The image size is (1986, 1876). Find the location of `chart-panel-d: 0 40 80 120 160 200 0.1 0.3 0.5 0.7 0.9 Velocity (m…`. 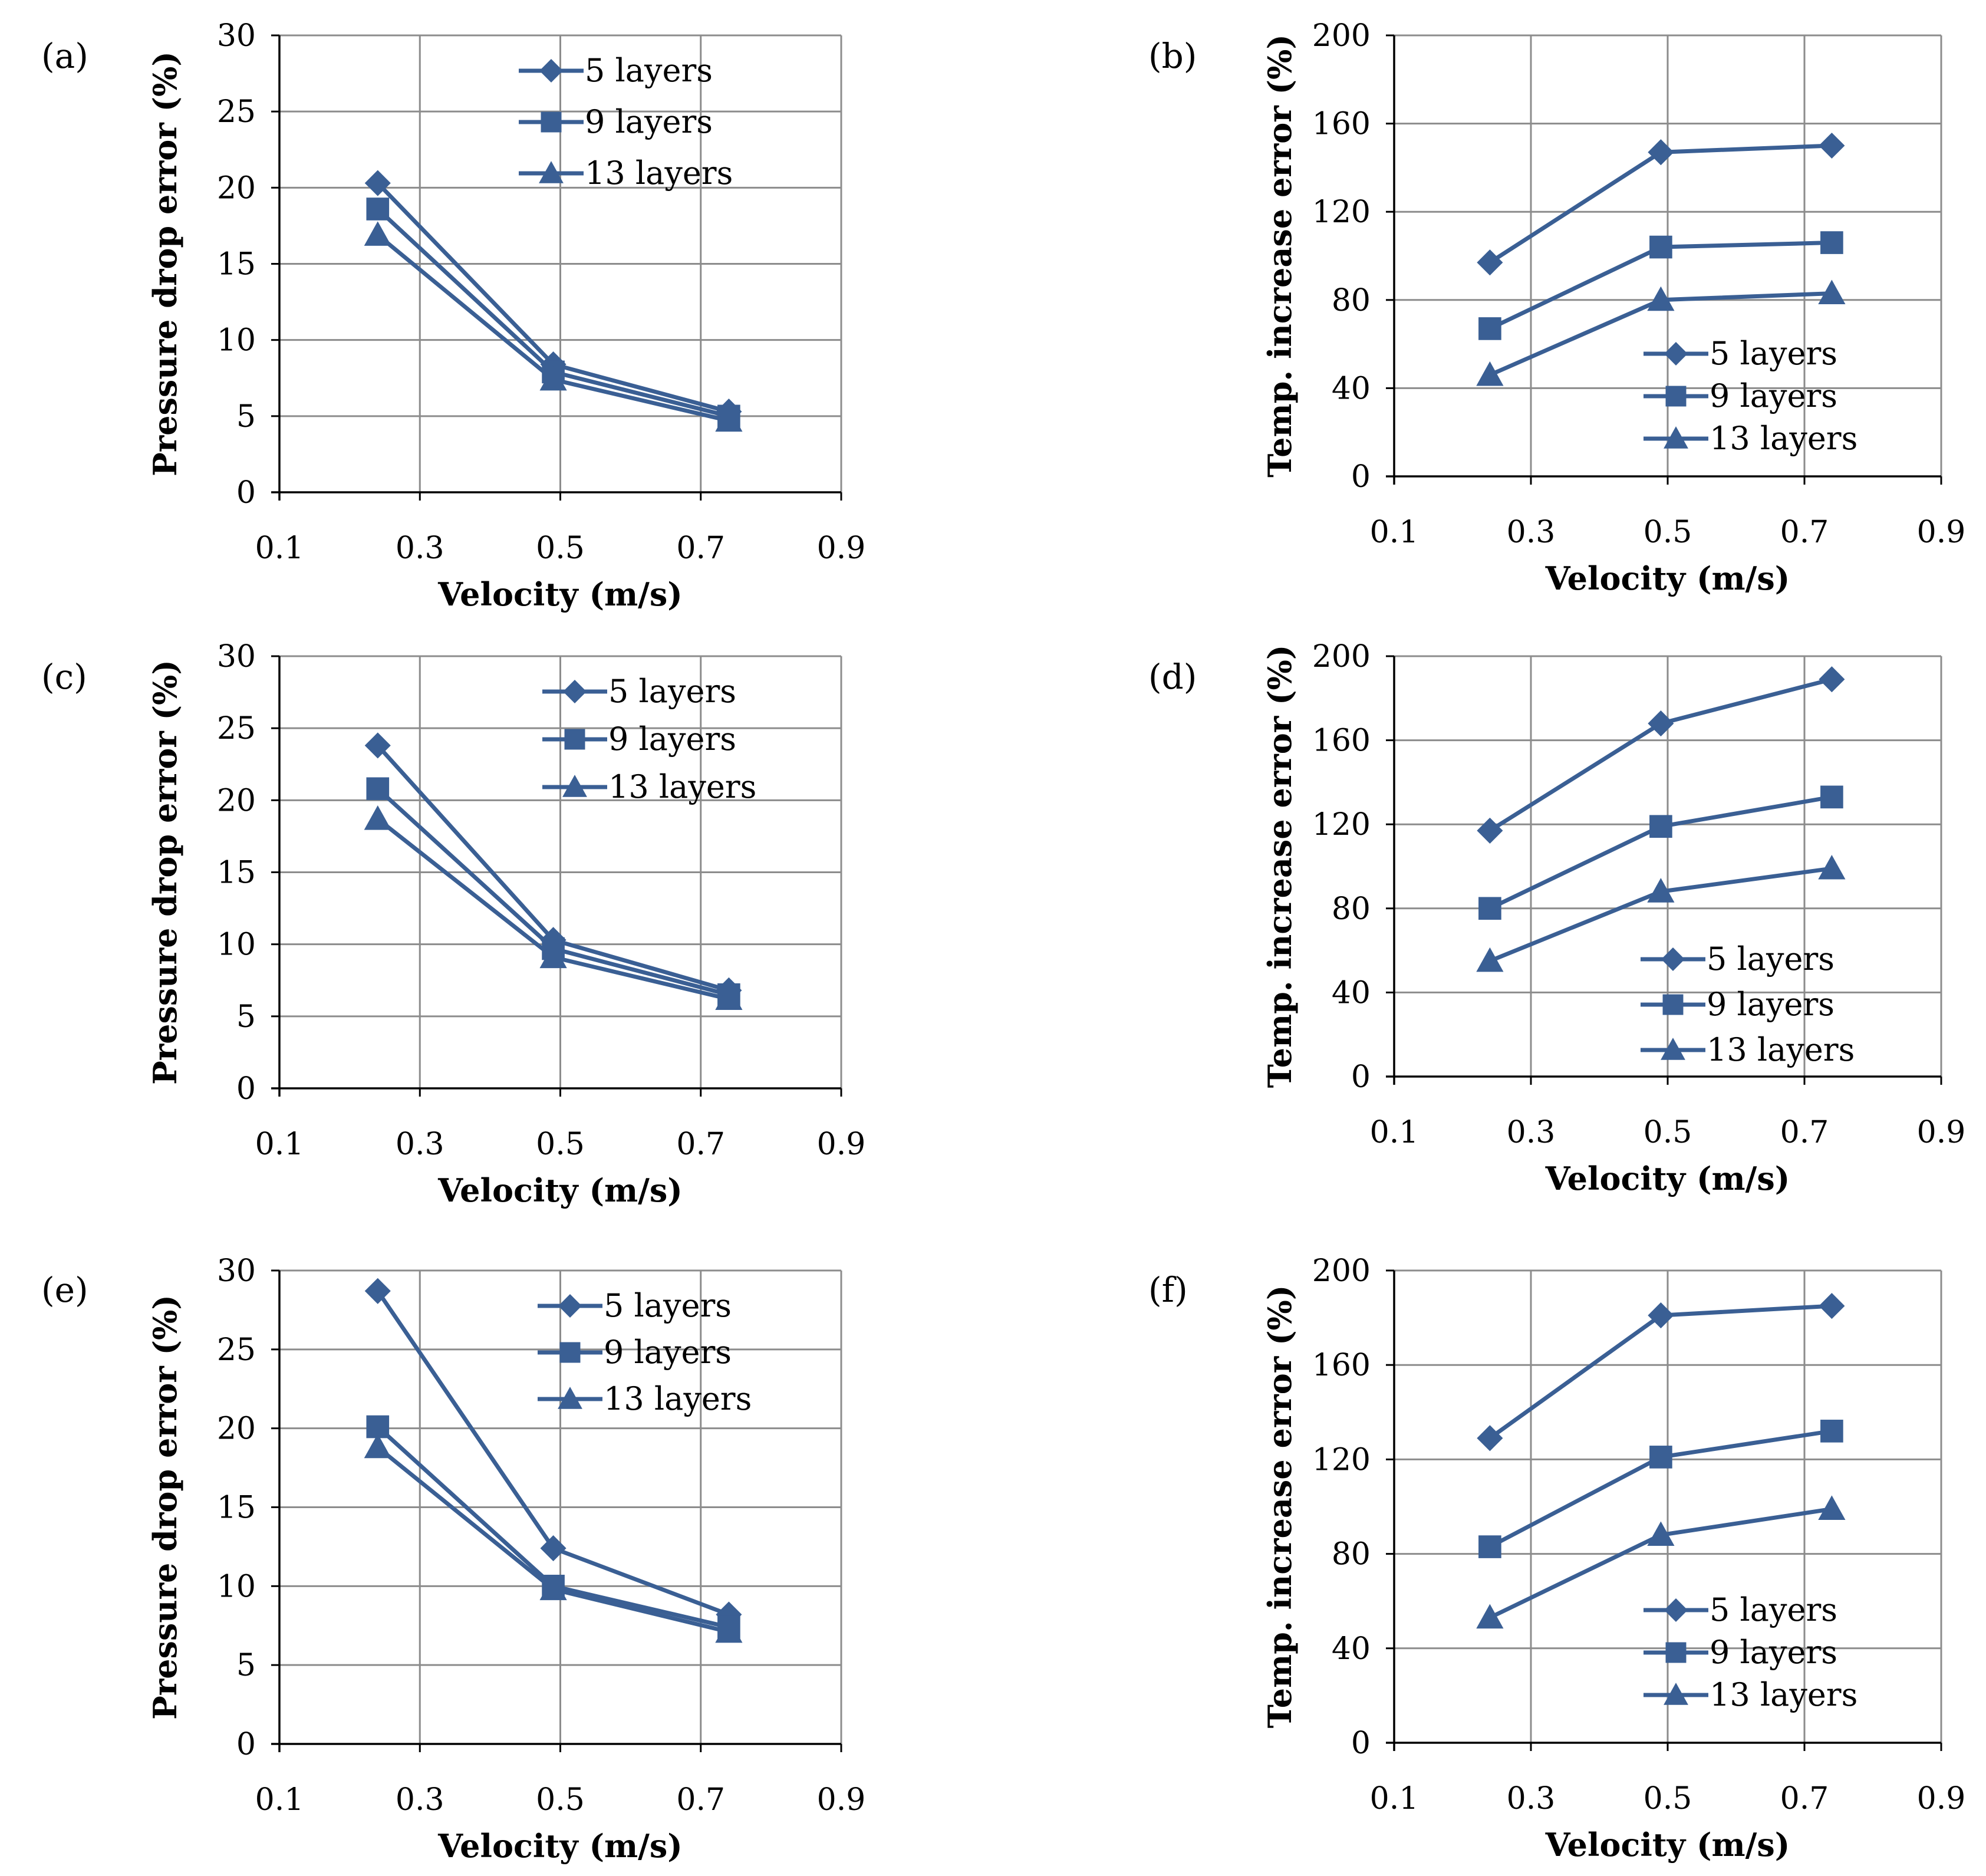

chart-panel-d: 0 40 80 120 160 200 0.1 0.3 0.5 0.7 0.9 Velocity (m… is located at coordinates (1556, 918).